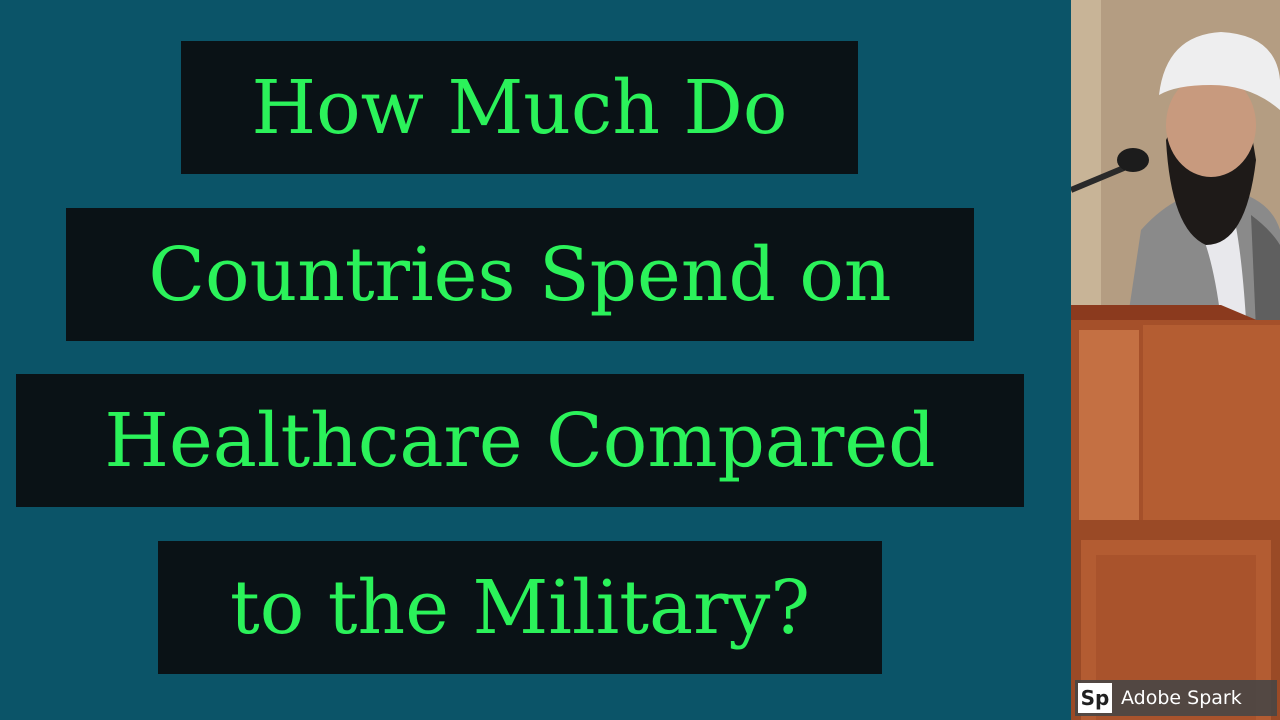 Image resolution: width=1280 pixels, height=720 pixels. Describe the element at coordinates (1181, 698) in the screenshot. I see `badge-label: Adobe Spark` at that location.